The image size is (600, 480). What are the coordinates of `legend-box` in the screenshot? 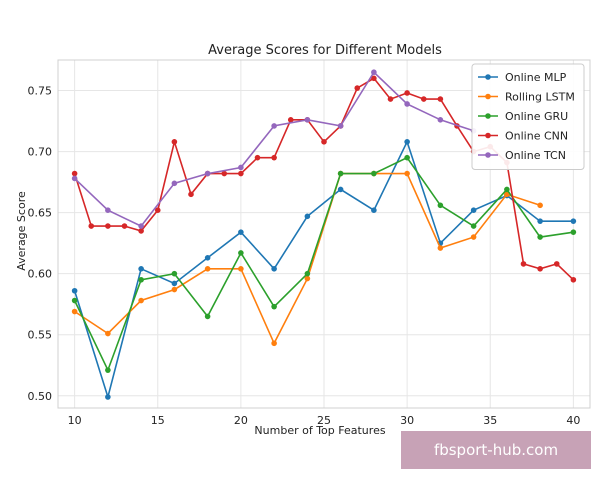 It's located at (528, 116).